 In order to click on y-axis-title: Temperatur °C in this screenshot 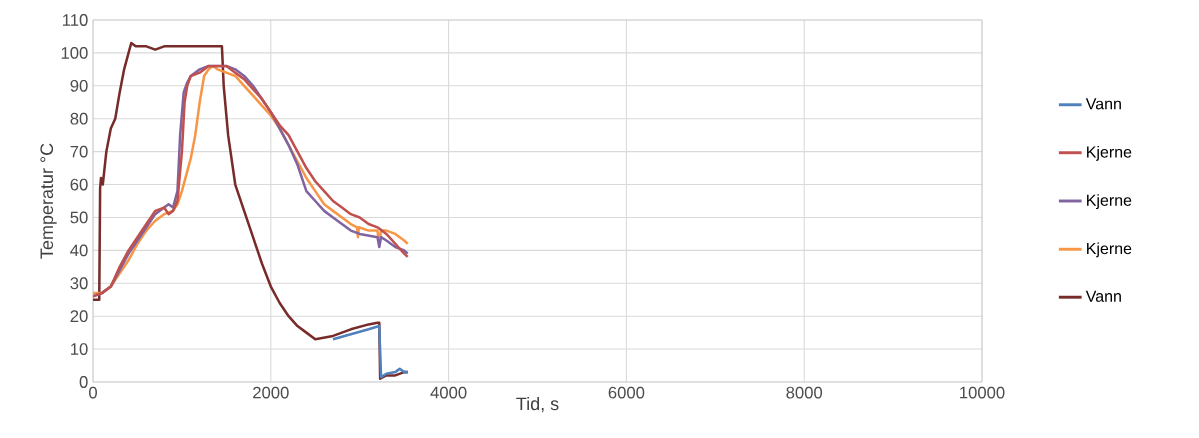, I will do `click(48, 201)`.